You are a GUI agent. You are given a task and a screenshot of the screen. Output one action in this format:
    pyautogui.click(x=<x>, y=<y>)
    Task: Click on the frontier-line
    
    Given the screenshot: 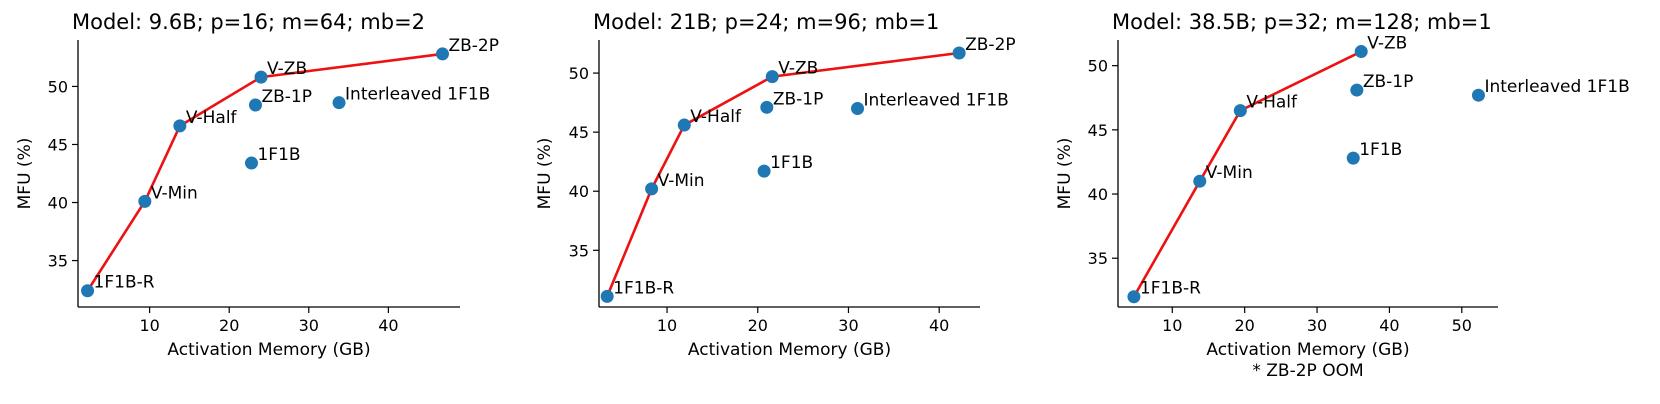 What is the action you would take?
    pyautogui.click(x=1247, y=174)
    